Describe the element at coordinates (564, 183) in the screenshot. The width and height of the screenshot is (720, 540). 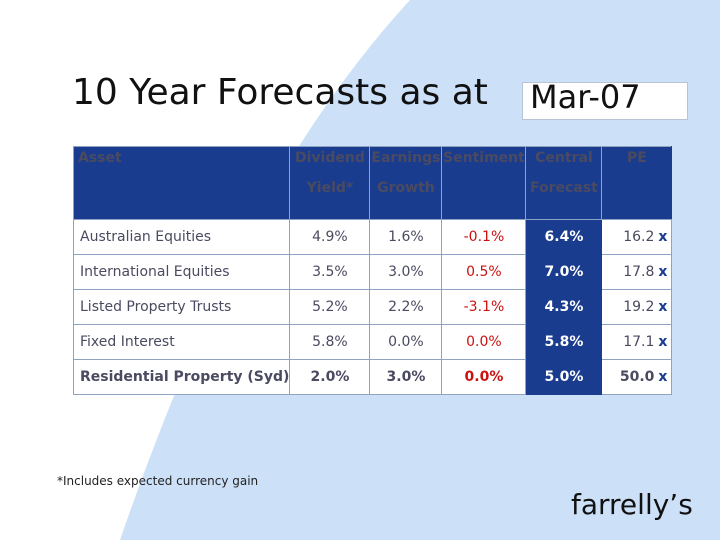
I see `header-central-forecast: Central Forecast` at that location.